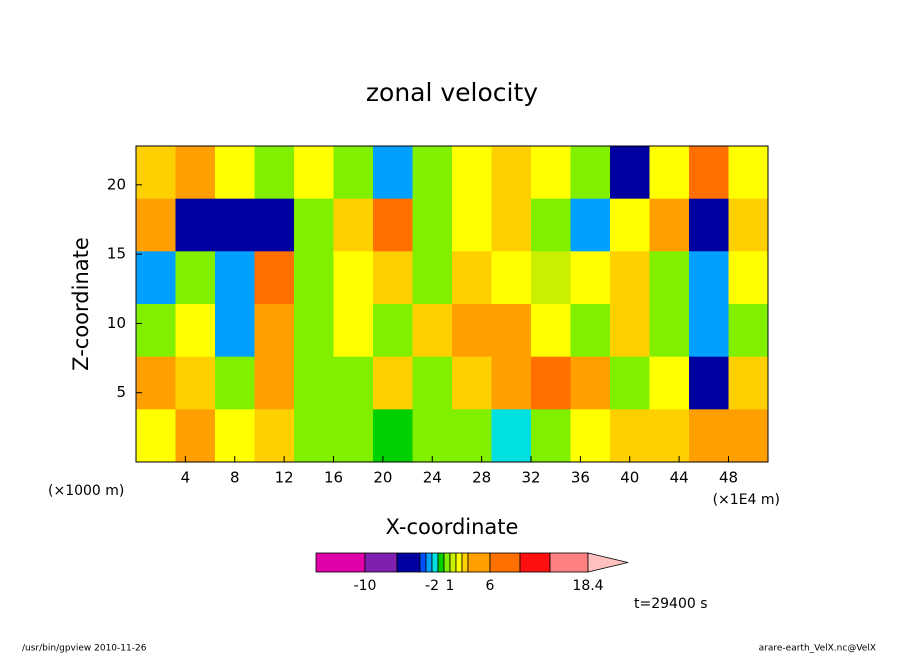  Describe the element at coordinates (608, 562) in the screenshot. I see `colorbar-extension` at that location.